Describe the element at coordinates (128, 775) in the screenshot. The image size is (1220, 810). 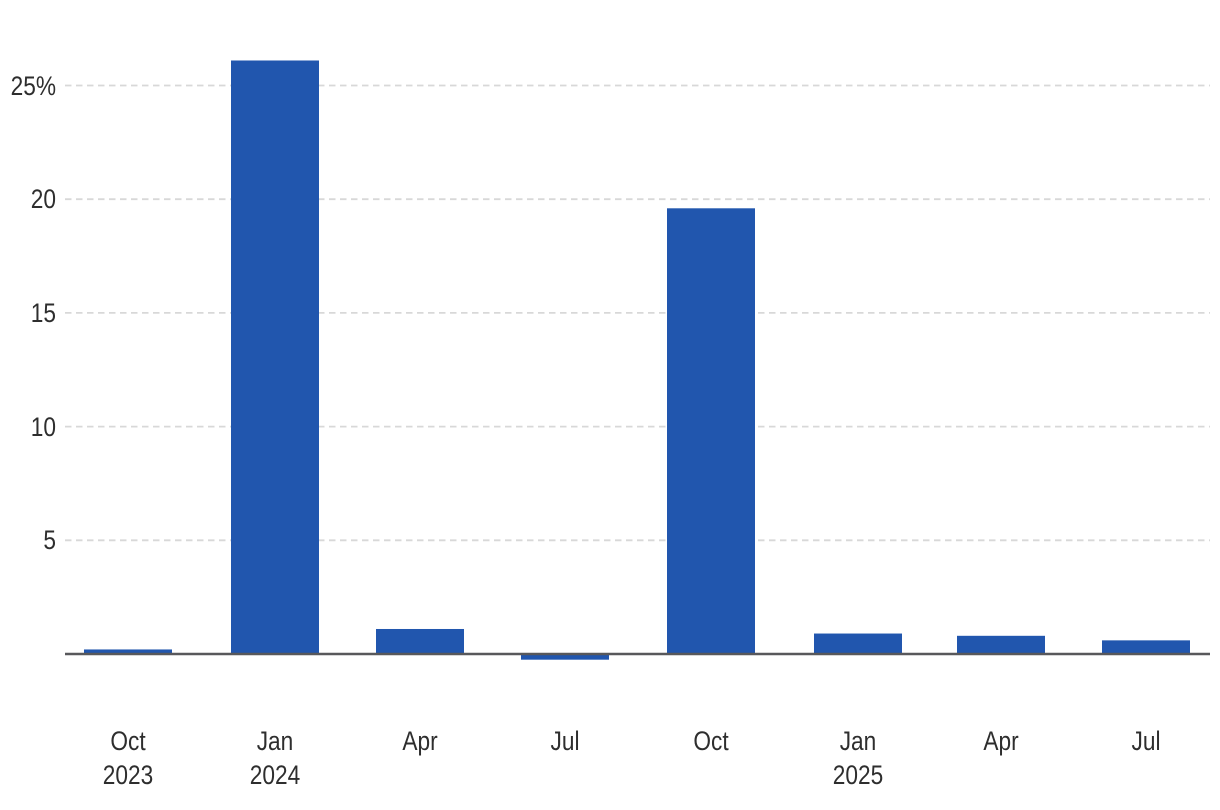
I see `x-tick-line: 2023` at that location.